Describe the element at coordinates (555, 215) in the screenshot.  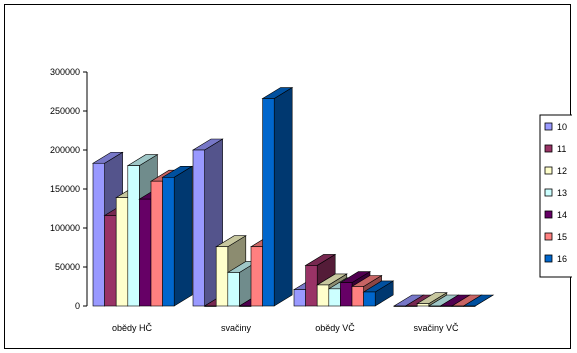
I see `legend-item: 14` at that location.